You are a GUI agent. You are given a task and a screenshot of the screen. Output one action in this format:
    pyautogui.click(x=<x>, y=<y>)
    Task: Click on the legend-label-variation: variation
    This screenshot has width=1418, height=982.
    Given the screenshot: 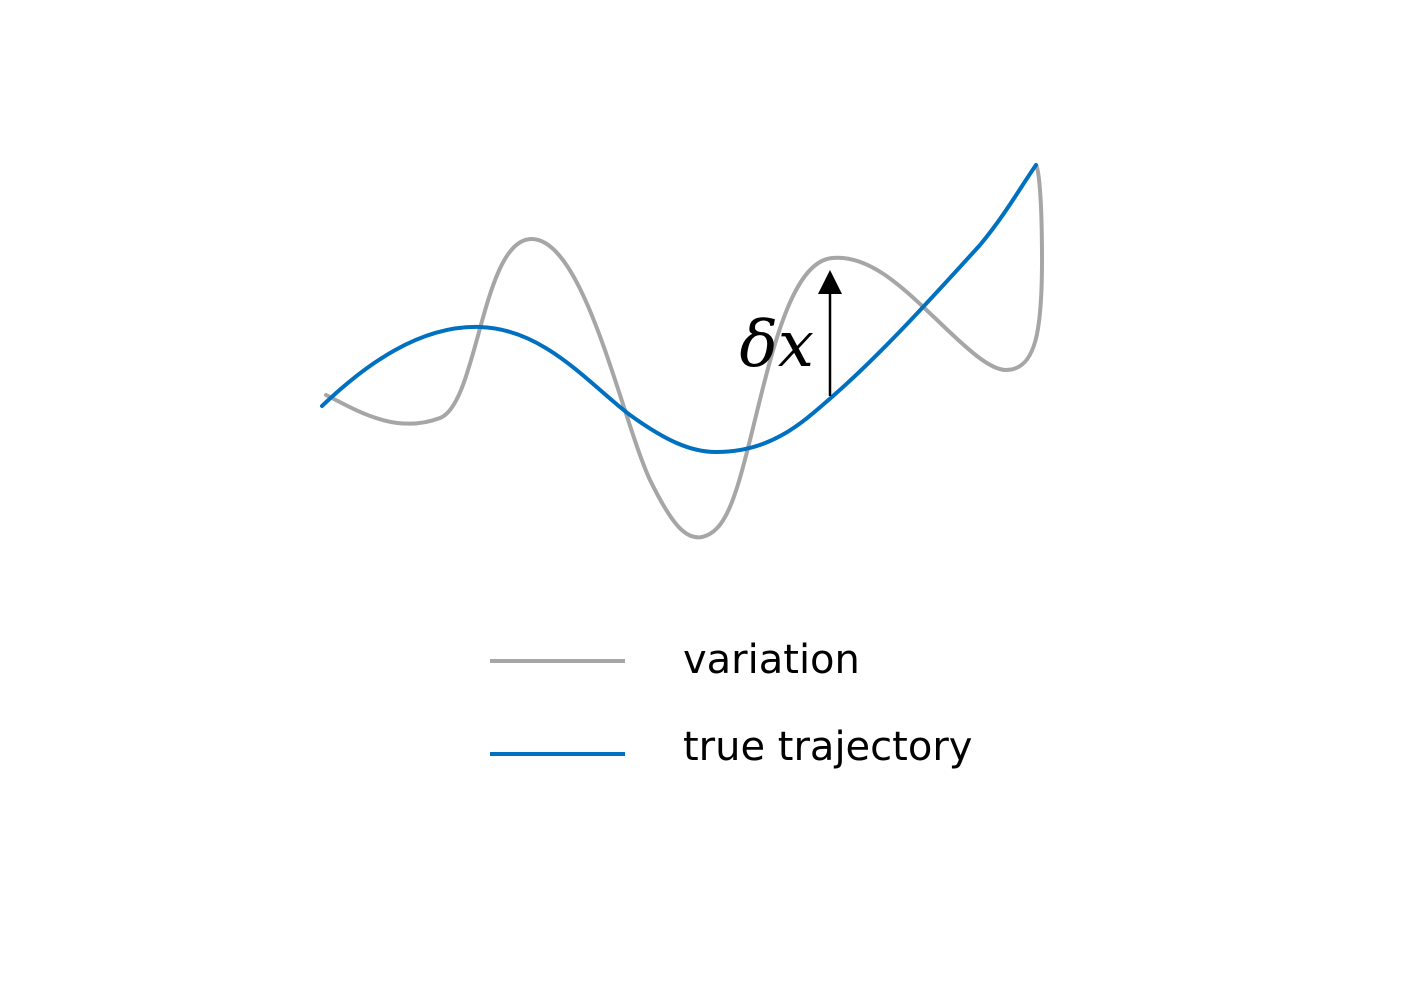 What is the action you would take?
    pyautogui.click(x=771, y=660)
    